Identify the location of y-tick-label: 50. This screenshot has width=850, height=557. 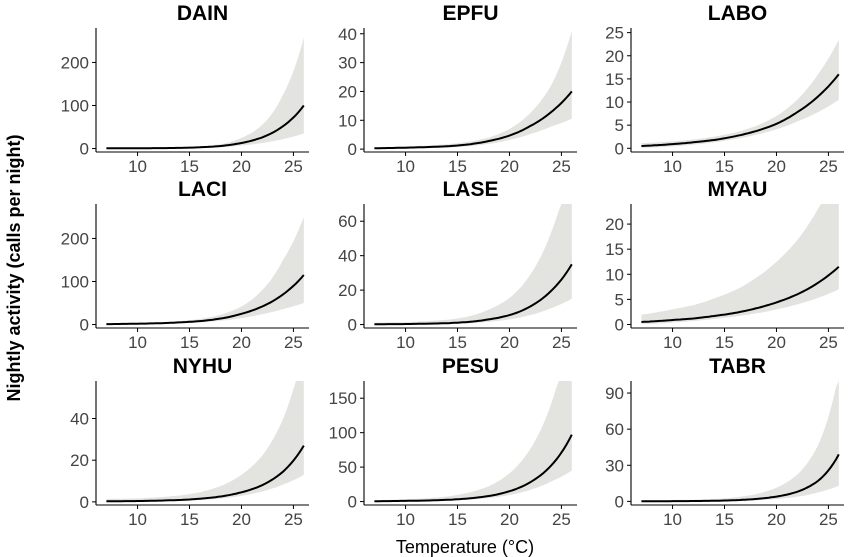
(347, 467).